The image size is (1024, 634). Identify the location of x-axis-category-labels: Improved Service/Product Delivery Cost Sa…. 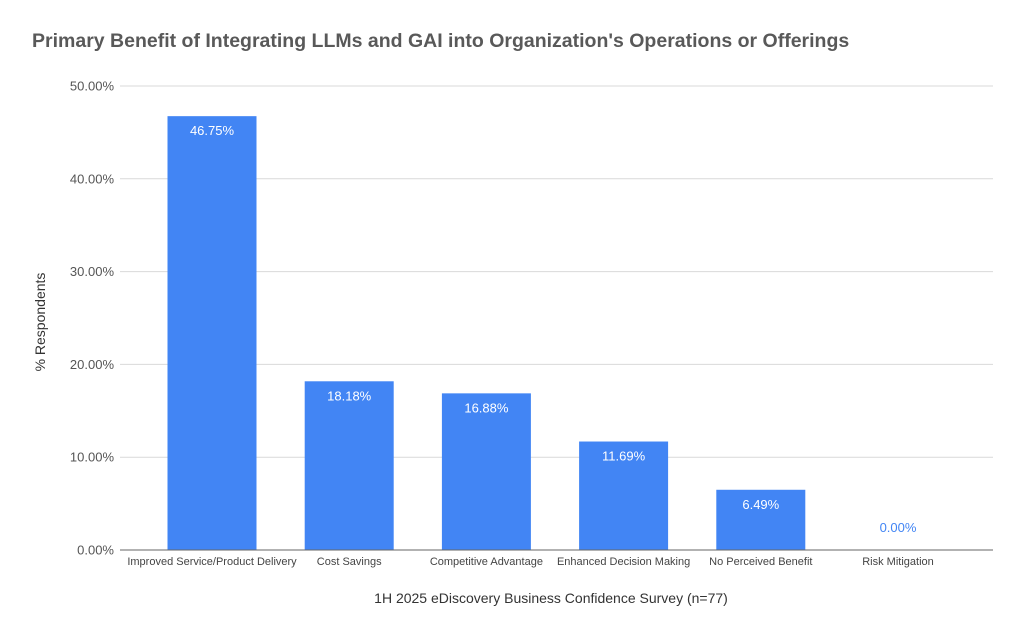
(530, 562).